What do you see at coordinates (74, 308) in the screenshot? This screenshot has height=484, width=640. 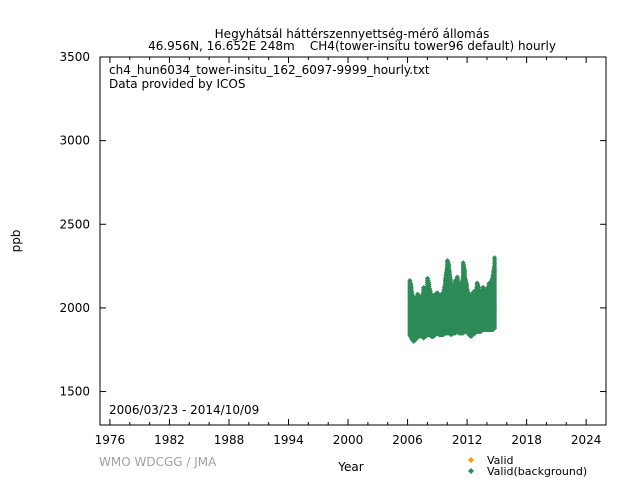 I see `y-tick-label: 2000` at bounding box center [74, 308].